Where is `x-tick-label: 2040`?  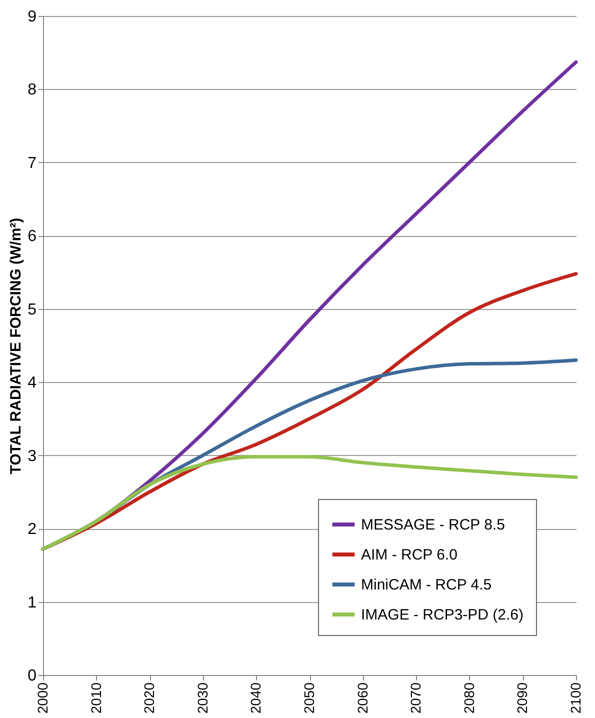
x-tick-label: 2040 is located at coordinates (256, 698).